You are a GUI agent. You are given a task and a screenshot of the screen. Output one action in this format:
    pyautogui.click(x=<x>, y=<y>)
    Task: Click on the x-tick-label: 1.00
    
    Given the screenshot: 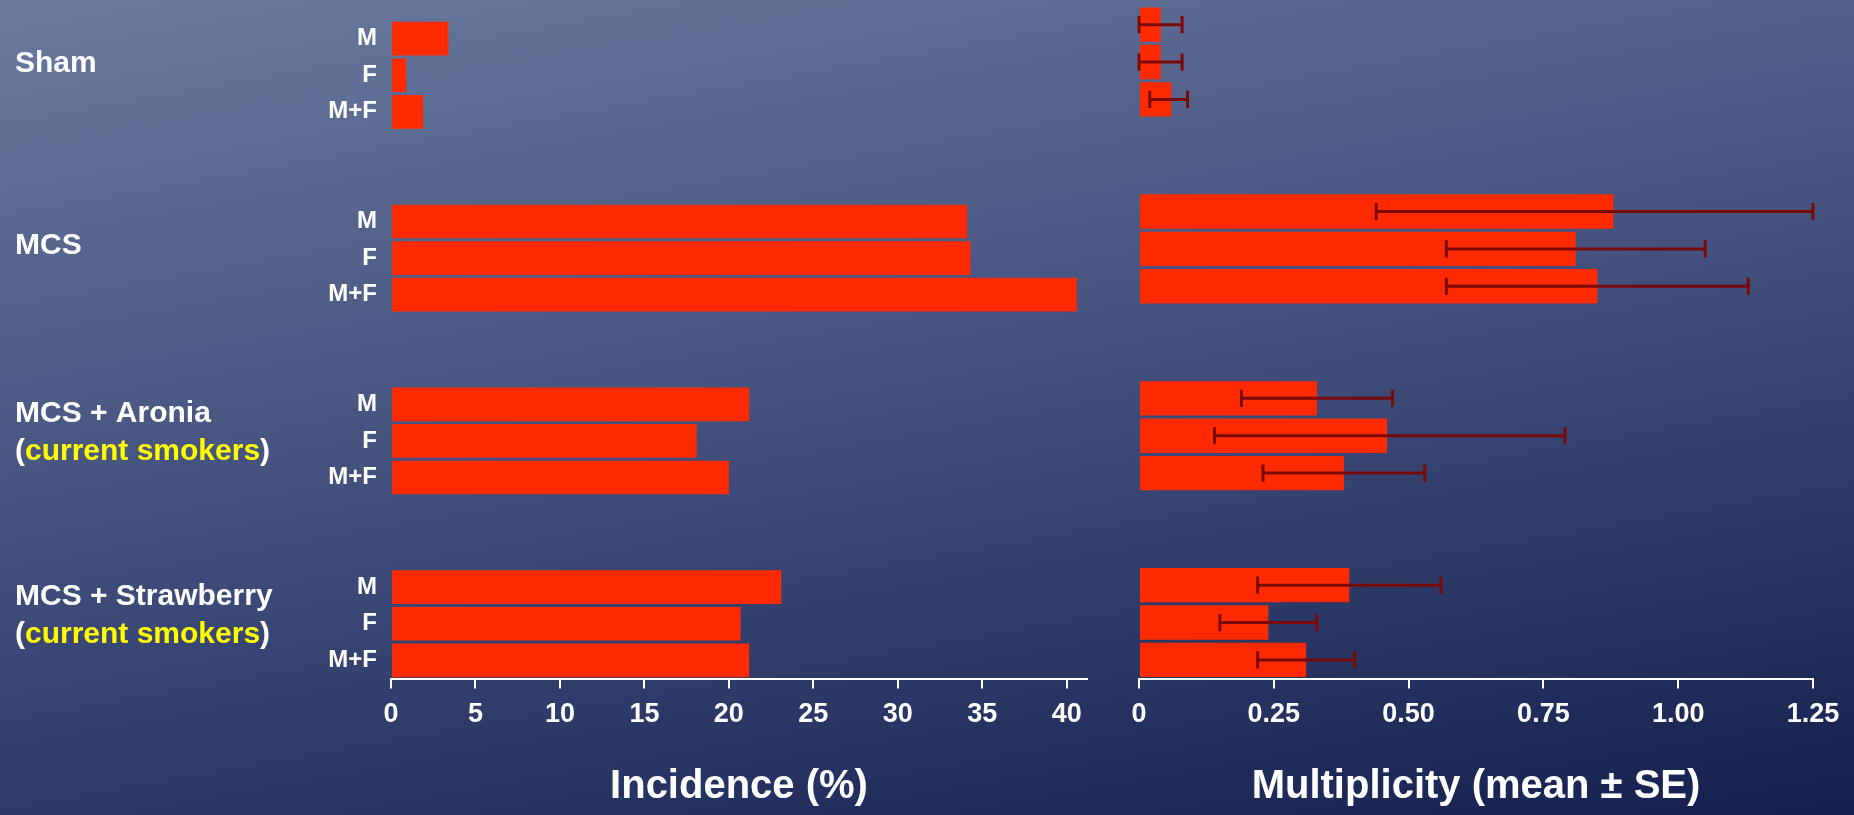 What is the action you would take?
    pyautogui.click(x=1678, y=713)
    